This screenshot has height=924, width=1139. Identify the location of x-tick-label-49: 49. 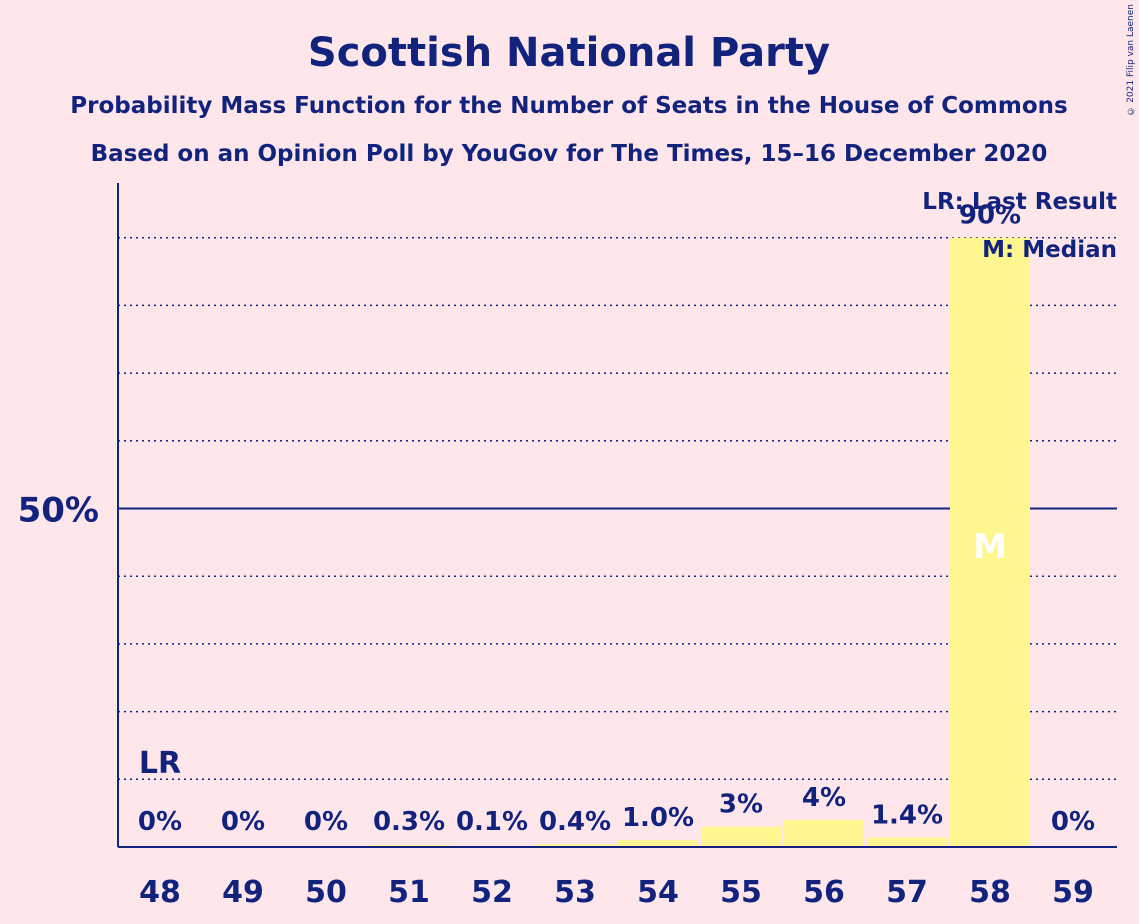
(243, 892).